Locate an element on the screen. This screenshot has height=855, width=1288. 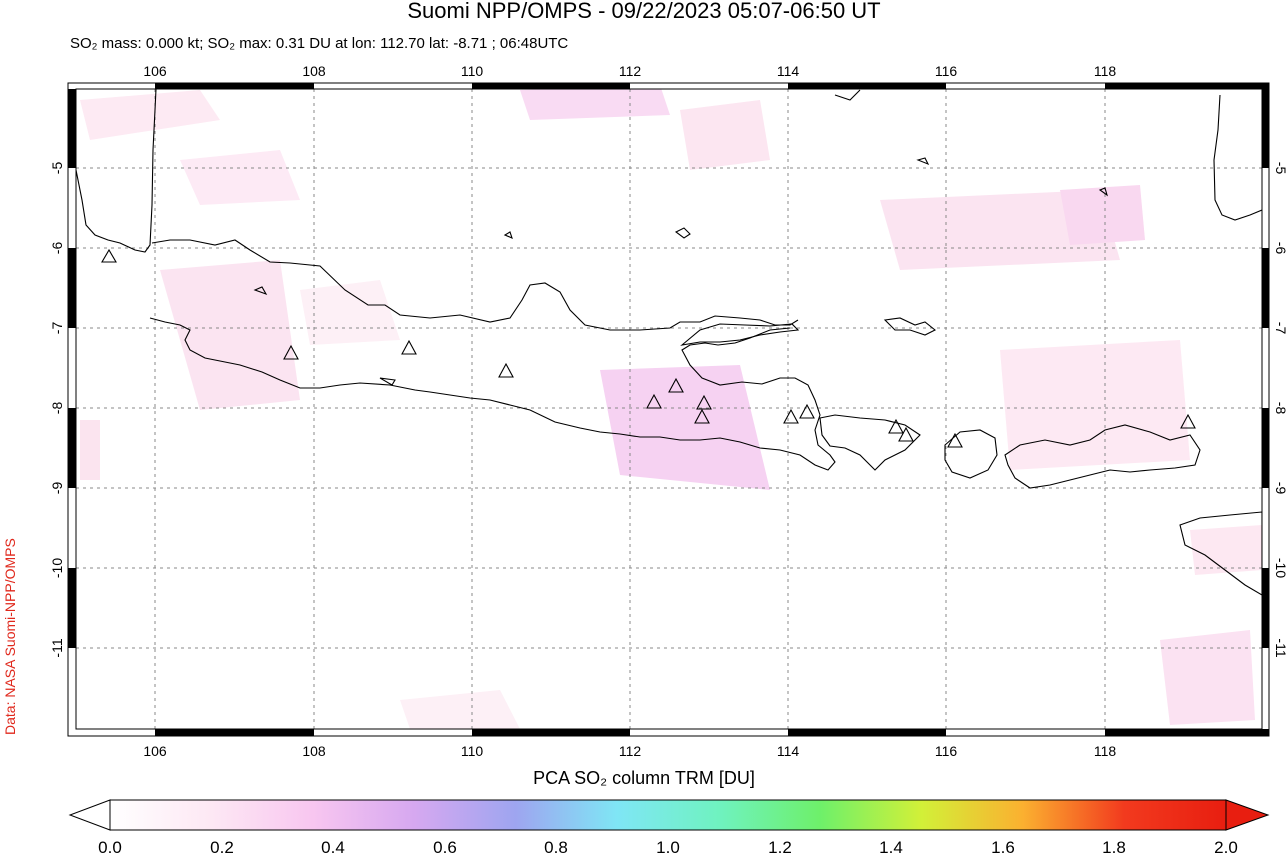
colorbar-tick-label: 1.6 is located at coordinates (1003, 846).